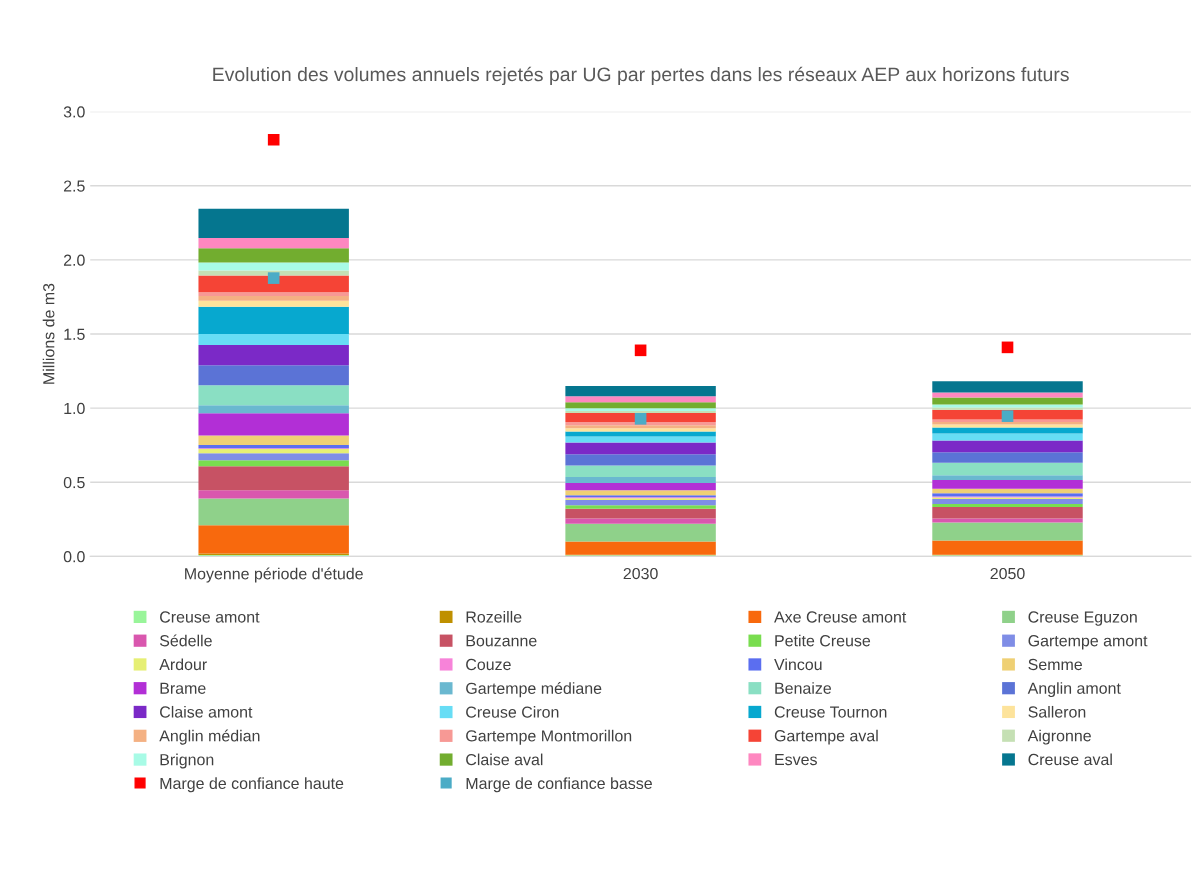 The height and width of the screenshot is (879, 1203). Describe the element at coordinates (1074, 690) in the screenshot. I see `legend-label: Anglin amont` at that location.